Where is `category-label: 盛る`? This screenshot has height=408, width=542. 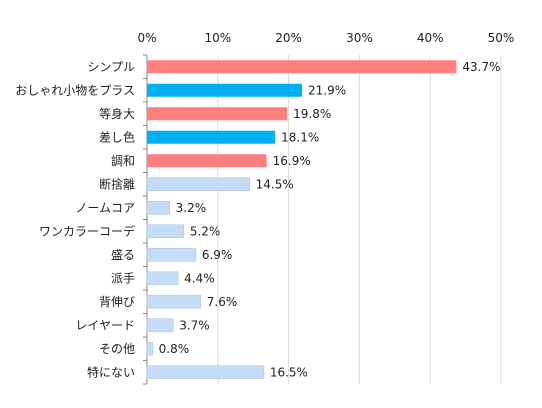 category-label: 盛る is located at coordinates (123, 254).